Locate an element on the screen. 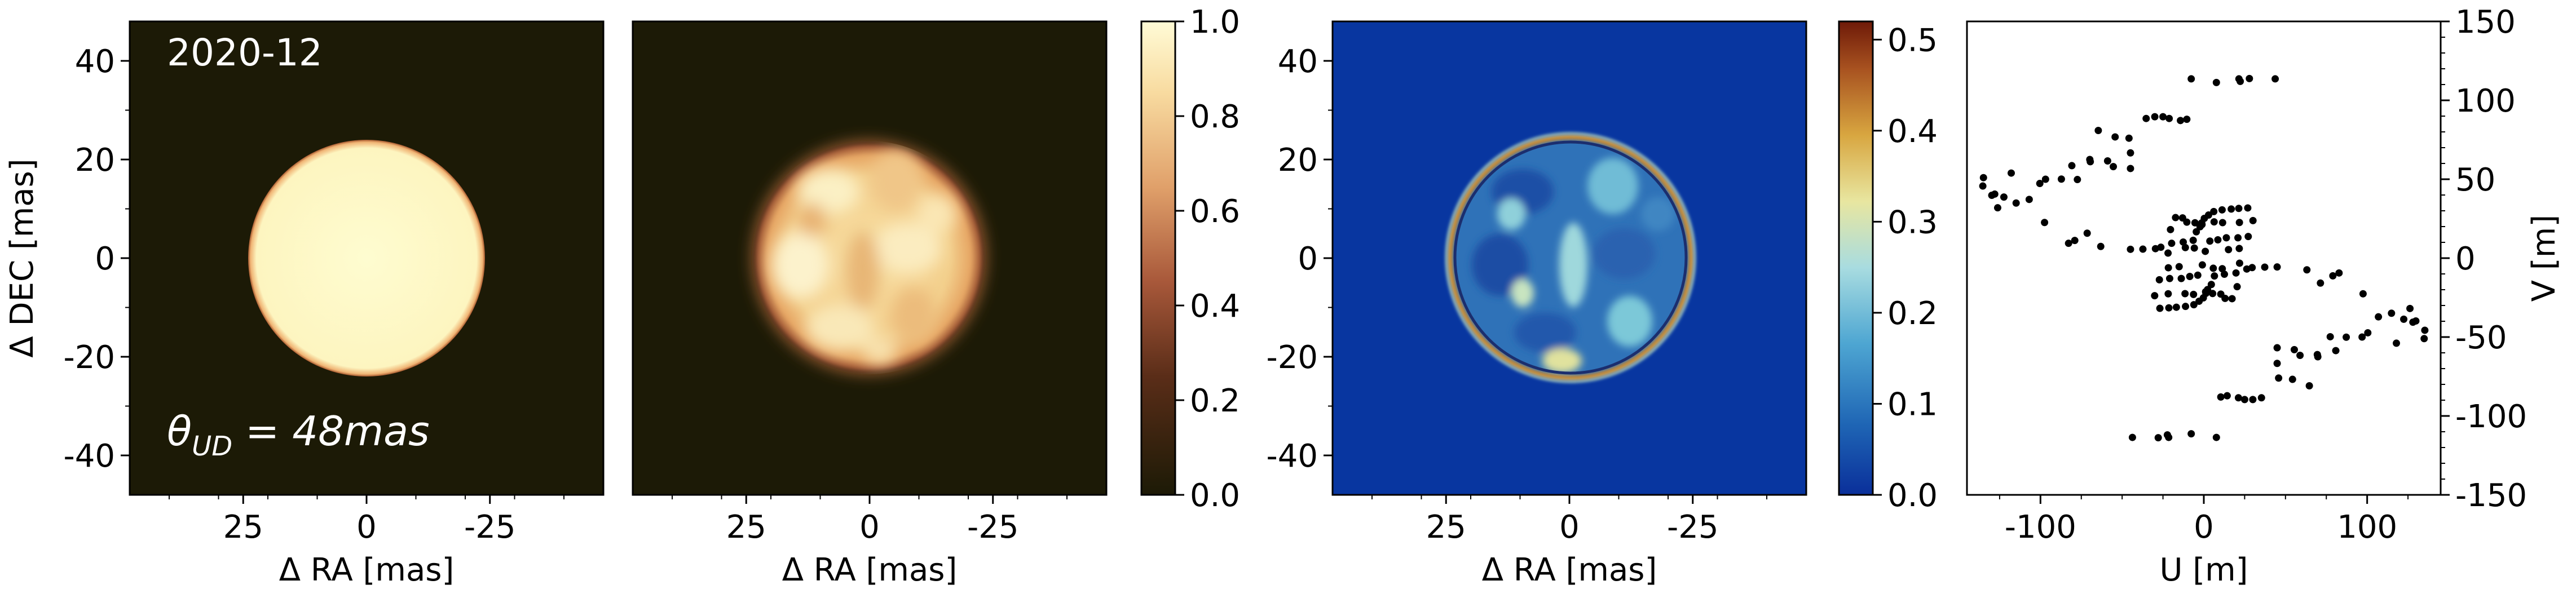  y-tick-label: 20 is located at coordinates (95, 160).